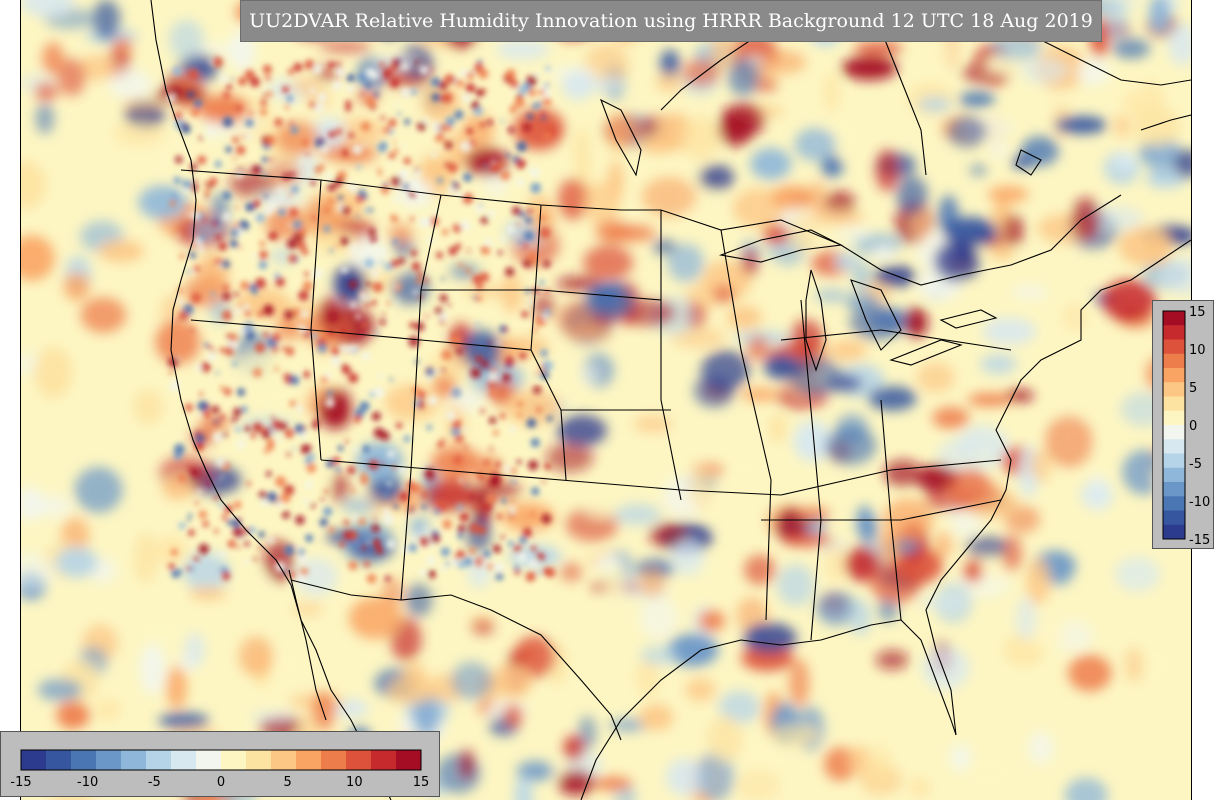 The image size is (1216, 800). I want to click on horizontal-colorbar-tick-label: -10, so click(87, 782).